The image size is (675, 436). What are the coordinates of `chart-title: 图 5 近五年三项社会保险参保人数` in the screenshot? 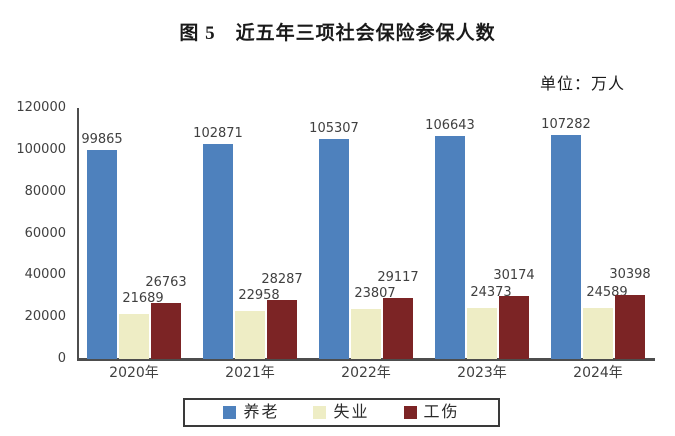 It's located at (337, 33).